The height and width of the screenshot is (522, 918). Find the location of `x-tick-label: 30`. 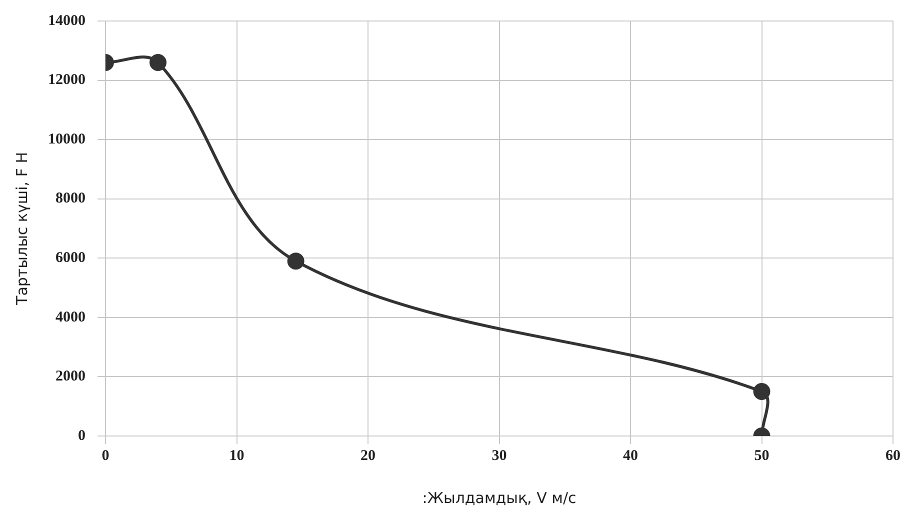

x-tick-label: 30 is located at coordinates (499, 456).